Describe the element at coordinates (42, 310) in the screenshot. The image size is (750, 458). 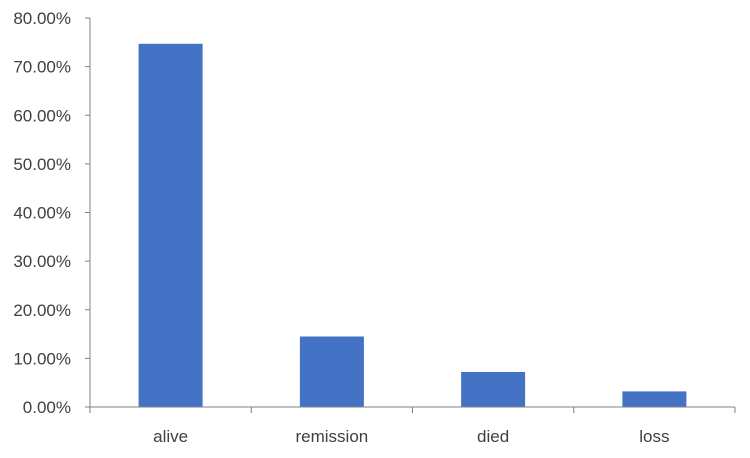
I see `y-tick-label: 20.00%` at that location.